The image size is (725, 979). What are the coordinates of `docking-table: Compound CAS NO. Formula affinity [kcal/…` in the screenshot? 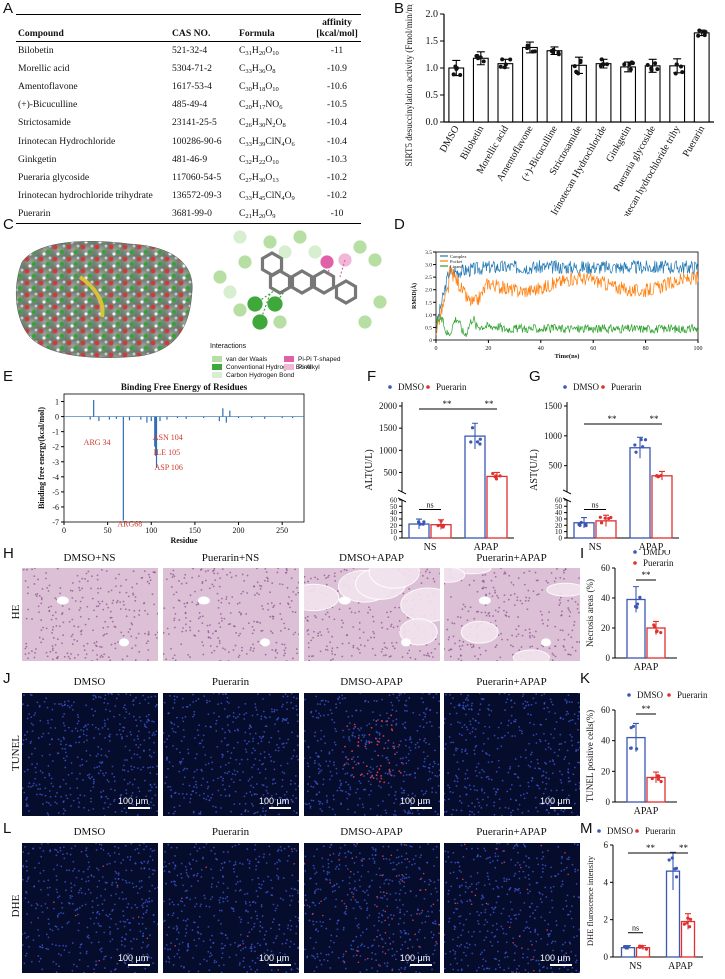 It's located at (188, 119).